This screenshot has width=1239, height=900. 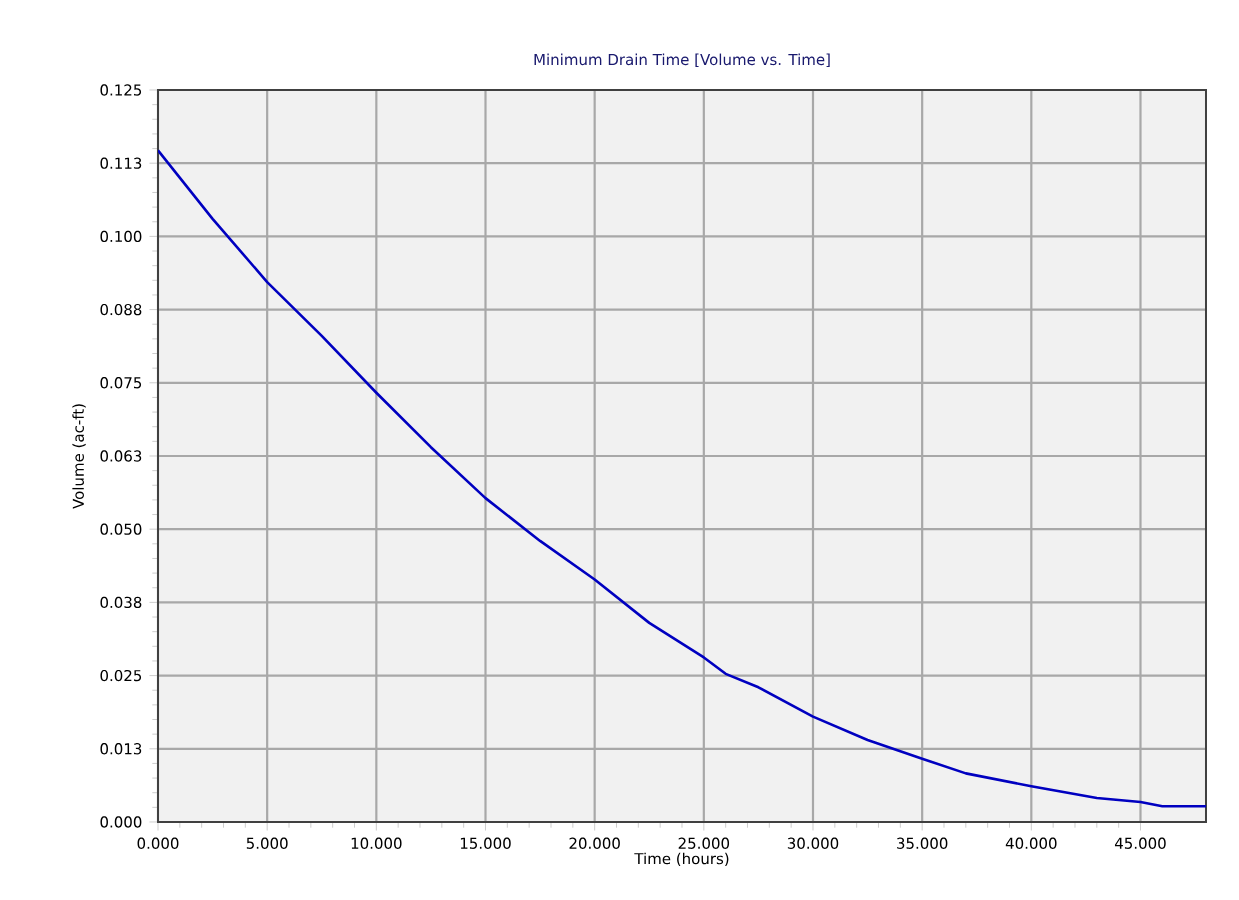 What do you see at coordinates (594, 843) in the screenshot?
I see `x-tick-label: 20.000` at bounding box center [594, 843].